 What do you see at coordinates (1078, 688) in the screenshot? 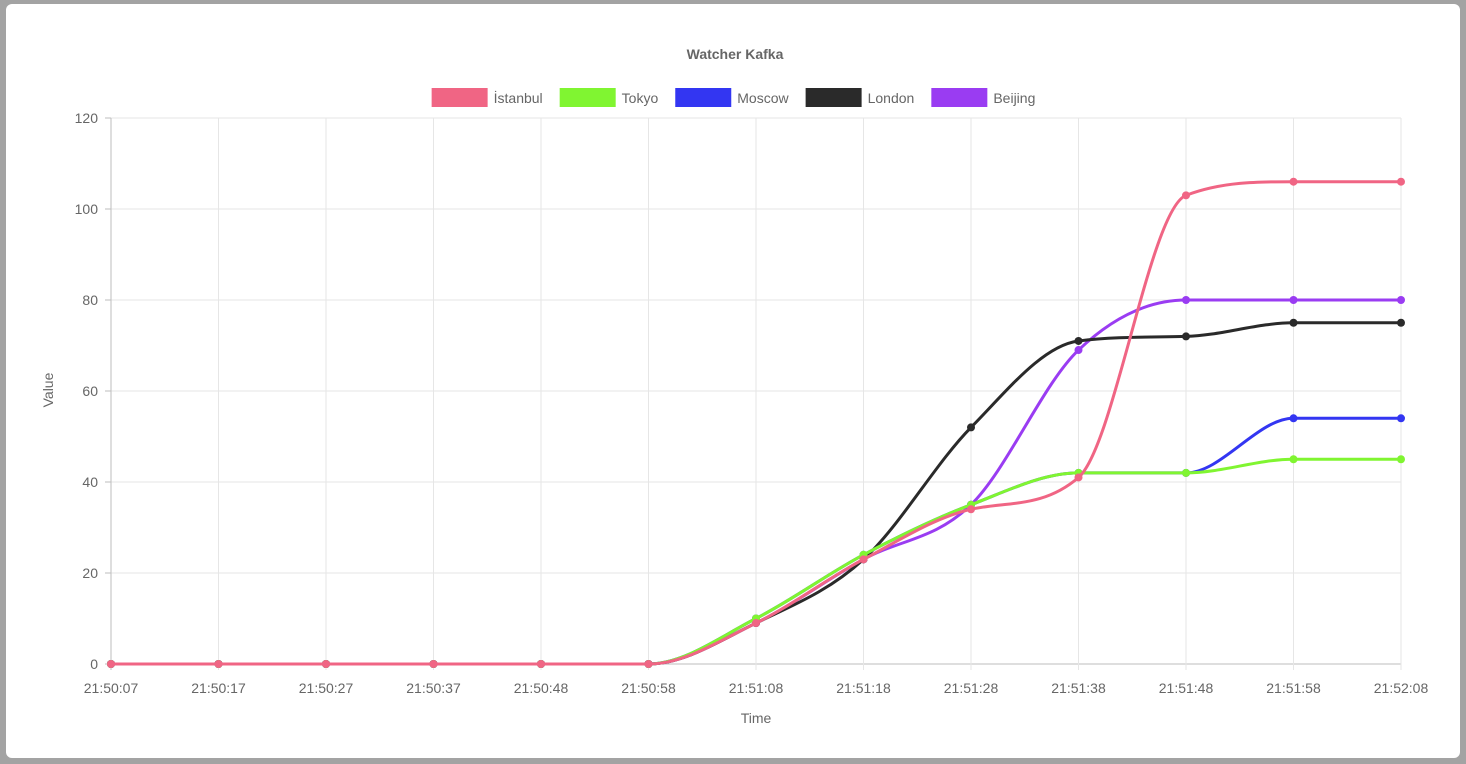
I see `x-tick-label: 21:51:38` at bounding box center [1078, 688].